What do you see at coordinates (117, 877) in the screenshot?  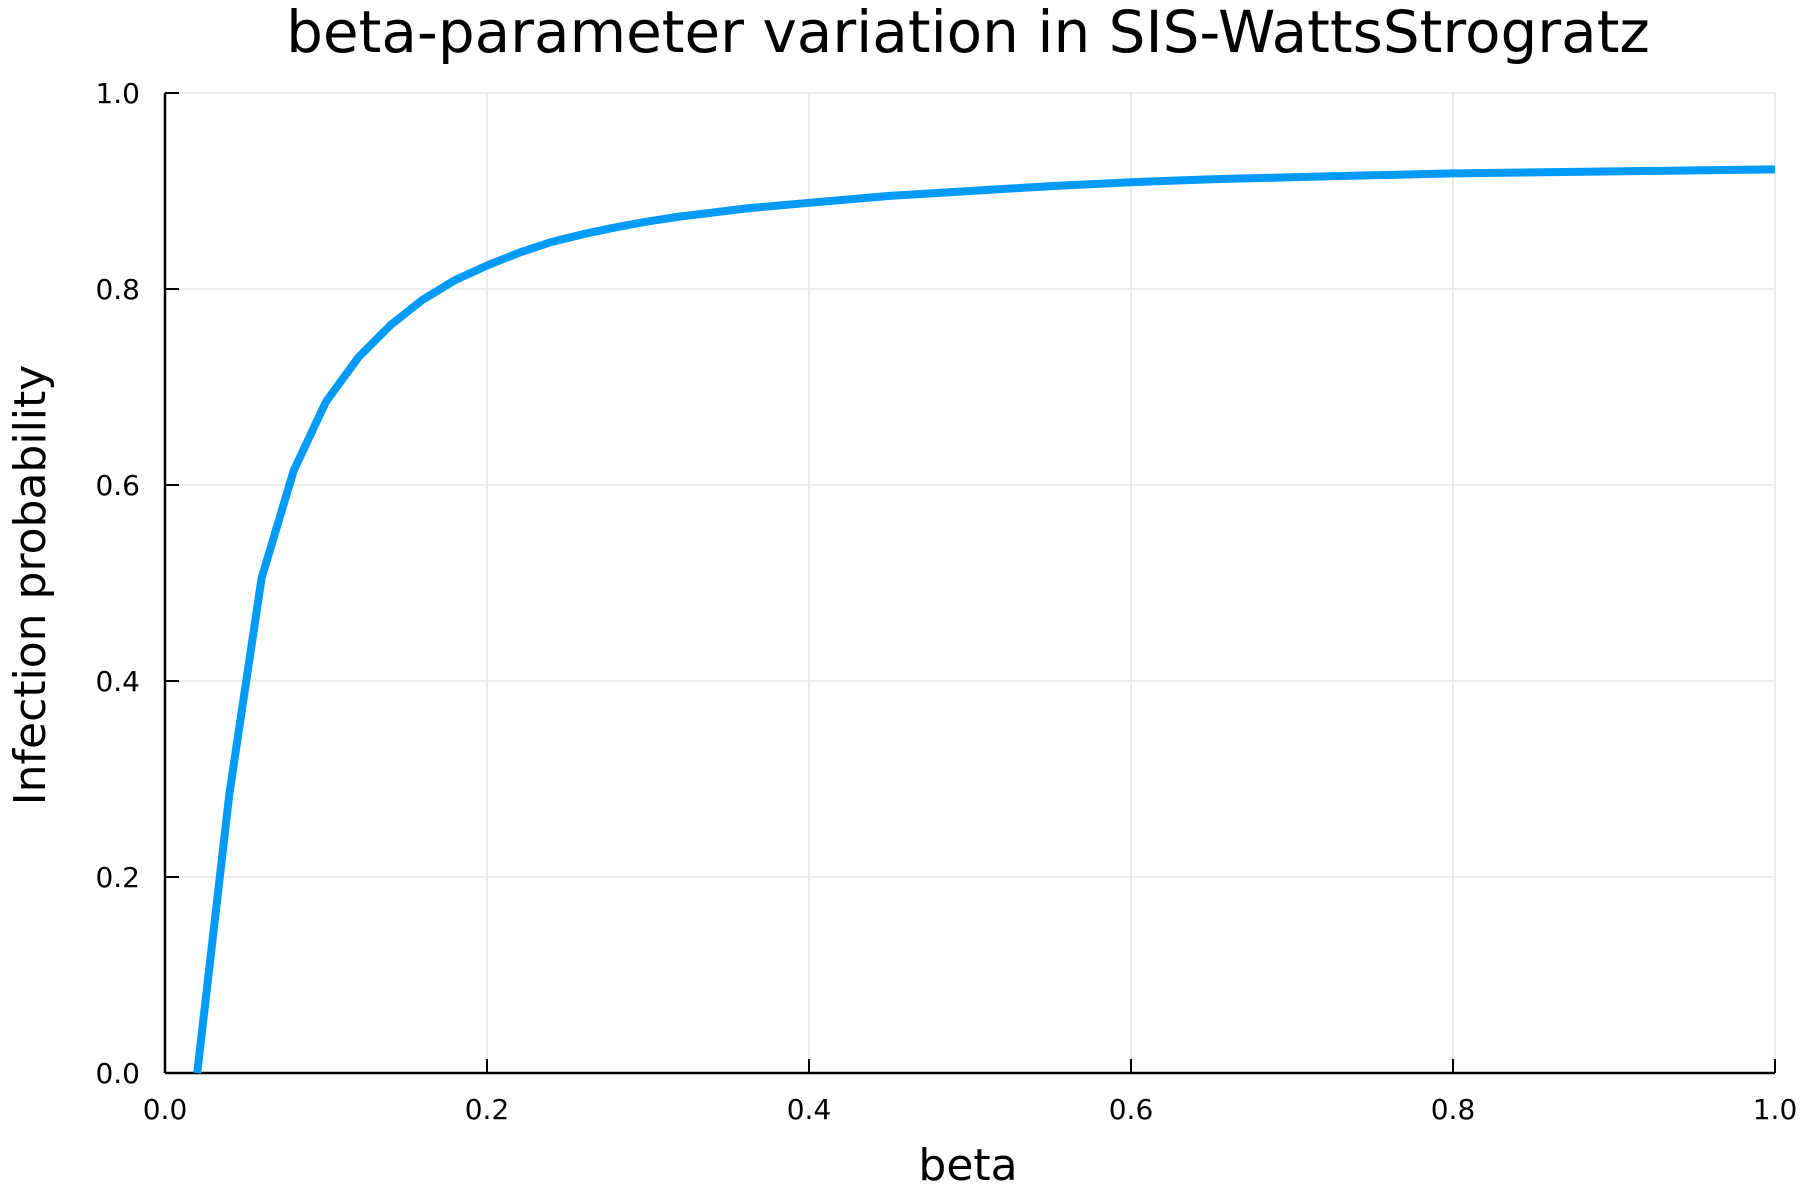 I see `y-tick-label-1: 0.2` at bounding box center [117, 877].